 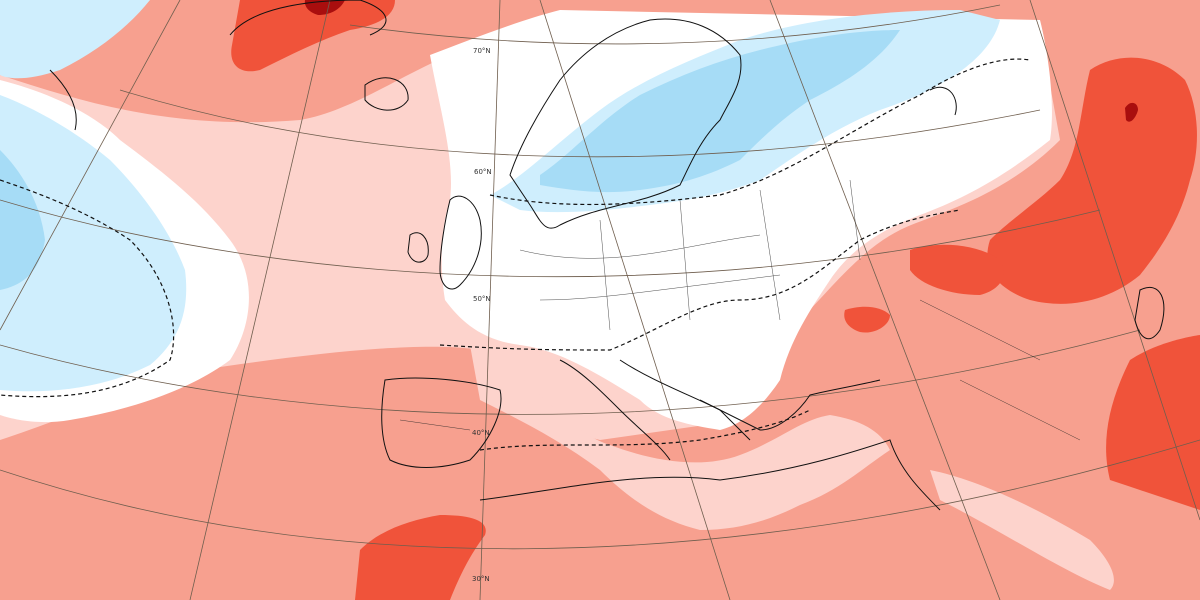 What do you see at coordinates (313, 36) in the screenshot?
I see `warm-core-greenland` at bounding box center [313, 36].